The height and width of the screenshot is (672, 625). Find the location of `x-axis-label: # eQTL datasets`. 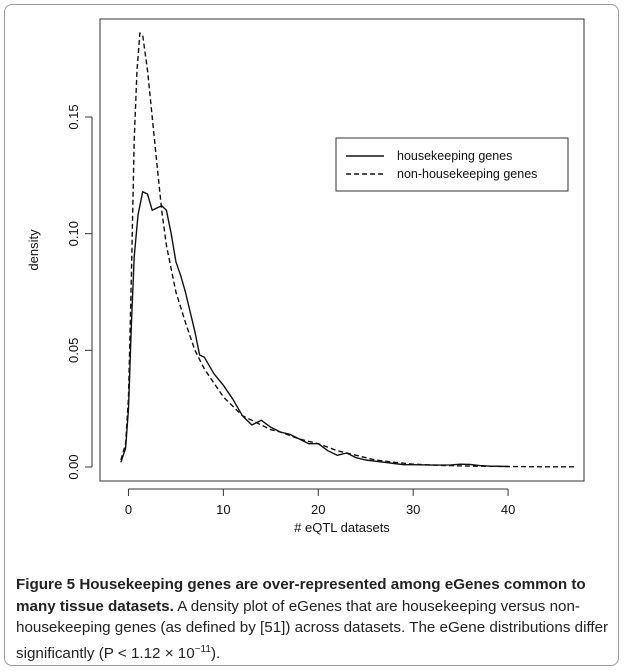

x-axis-label: # eQTL datasets is located at coordinates (342, 527).